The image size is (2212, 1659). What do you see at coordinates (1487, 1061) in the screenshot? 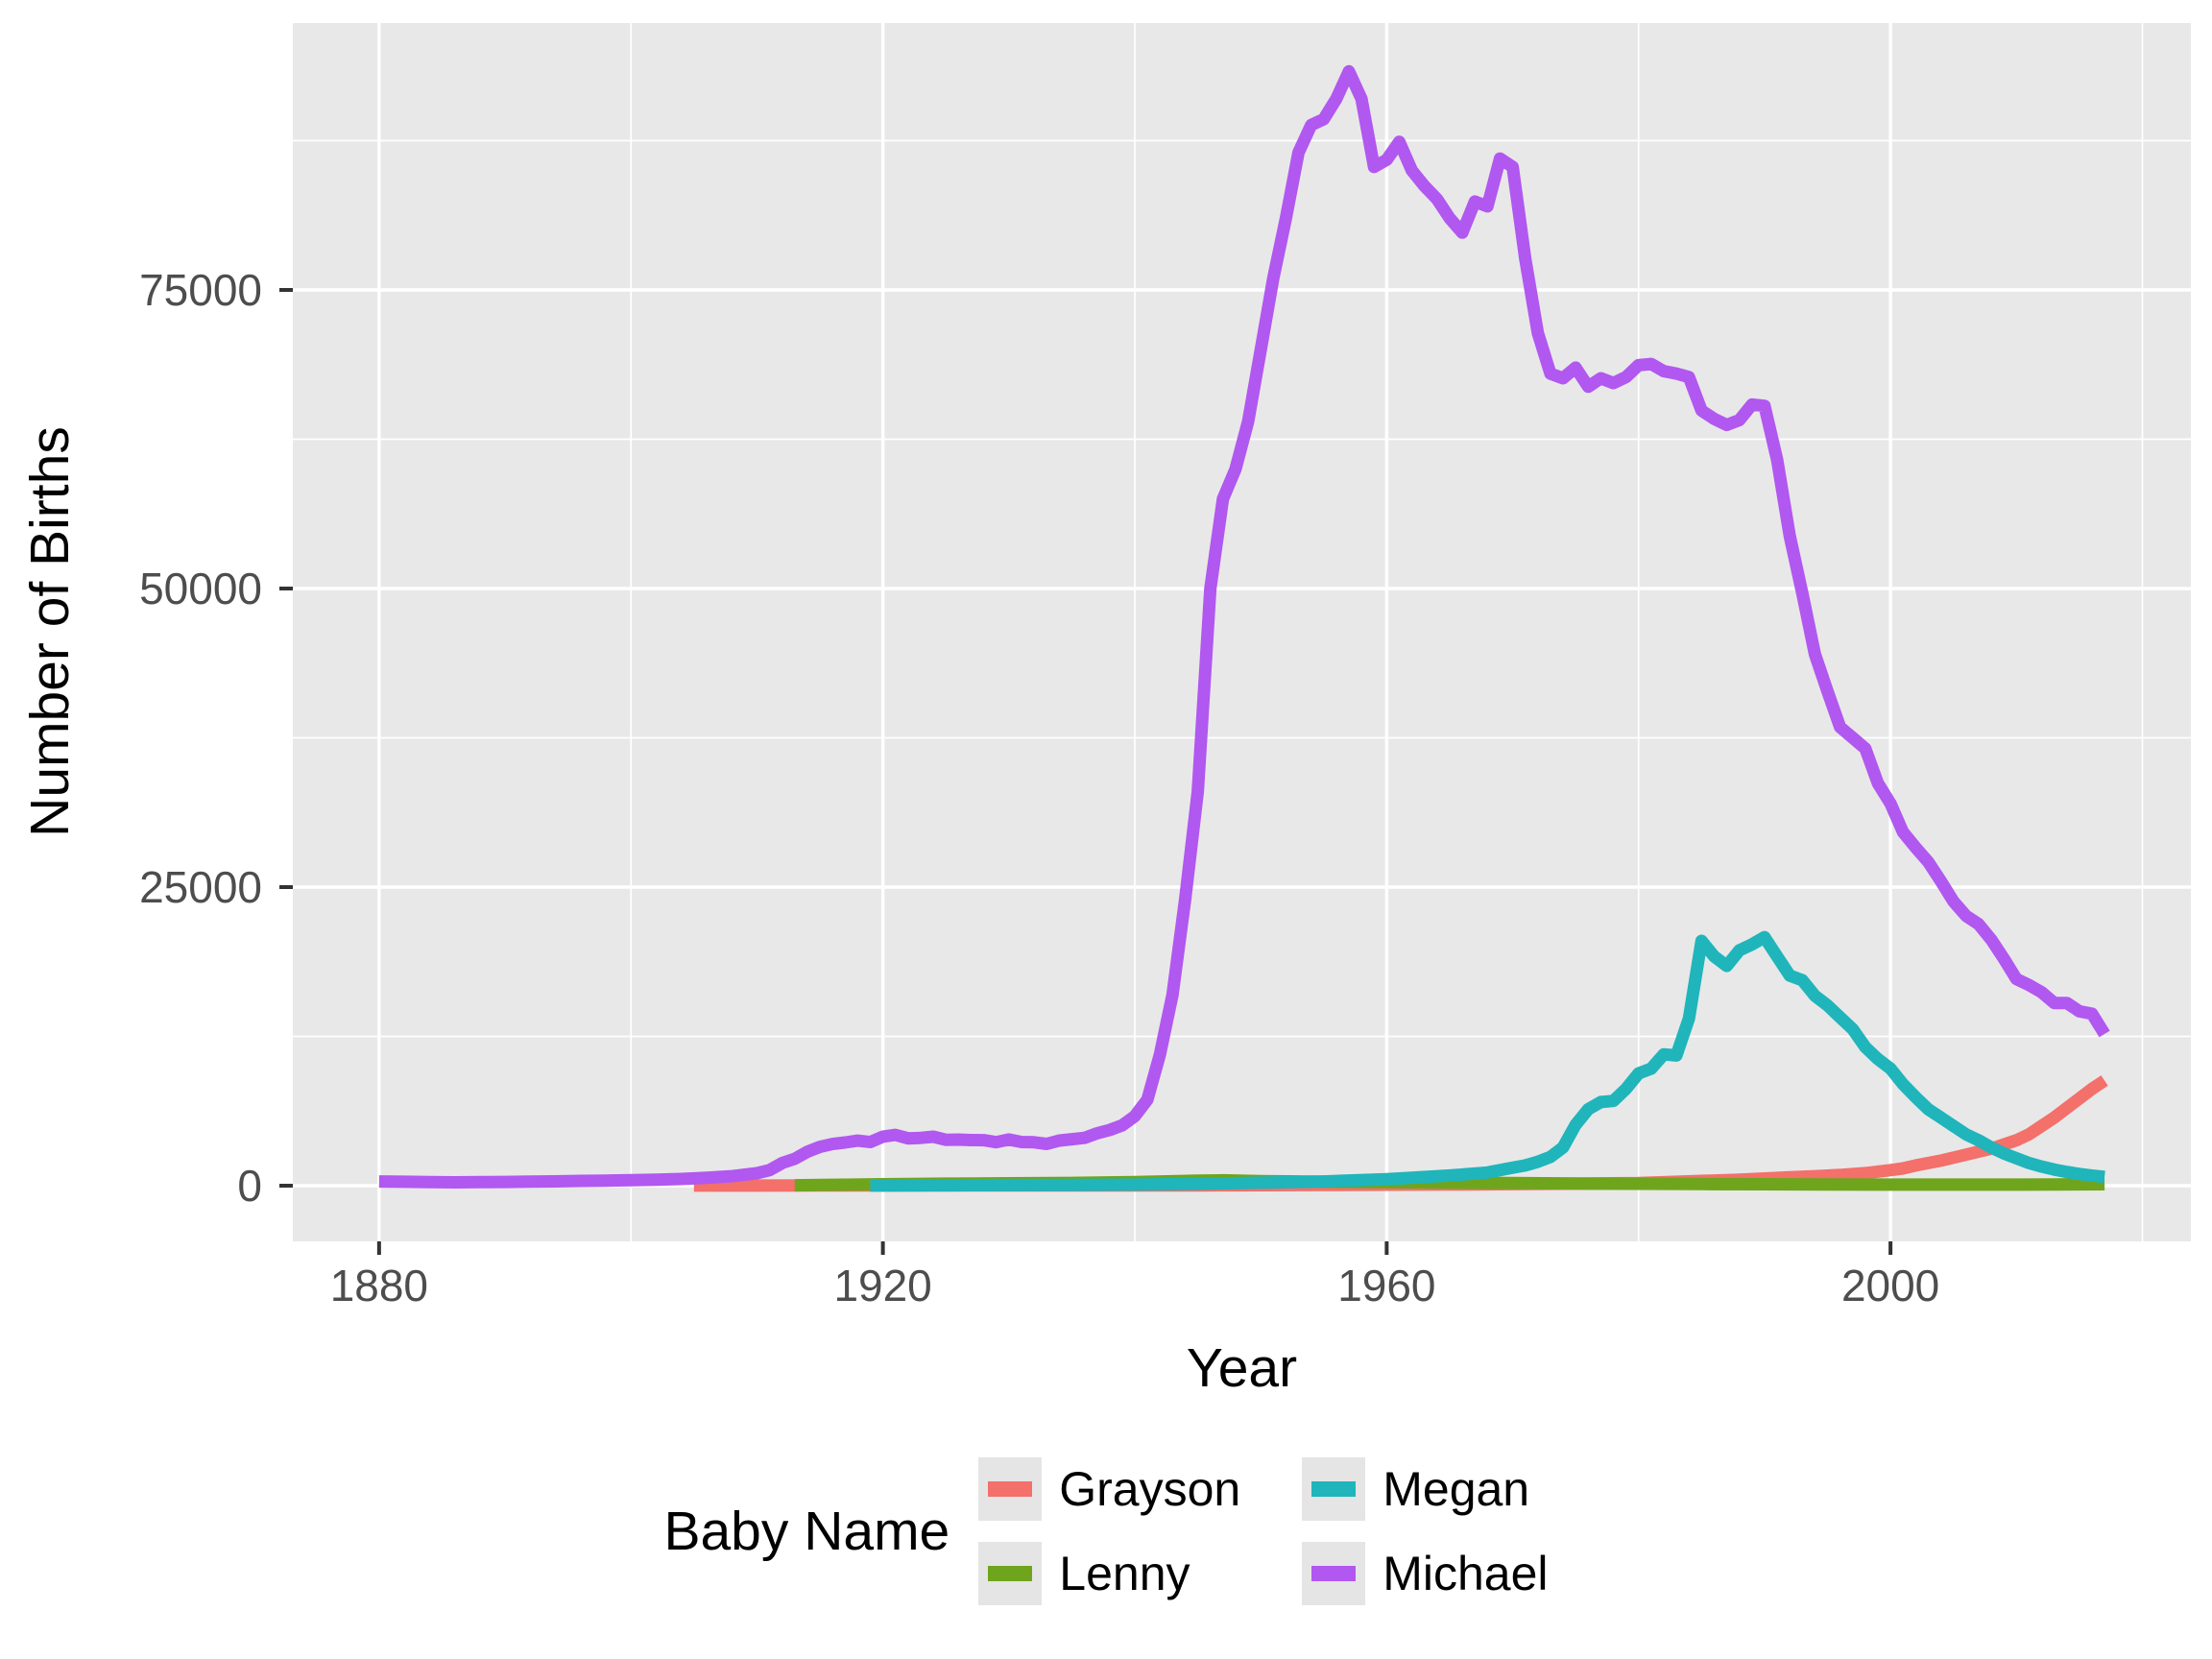
I see `series-line-megan` at bounding box center [1487, 1061].